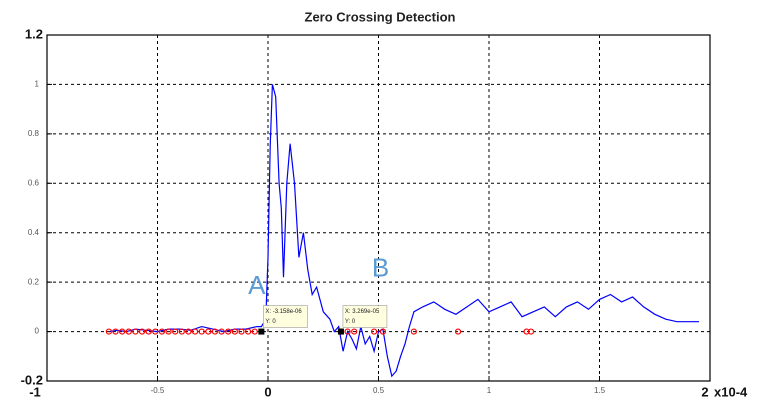 The width and height of the screenshot is (761, 409). I want to click on x-tick-label: 1, so click(489, 390).